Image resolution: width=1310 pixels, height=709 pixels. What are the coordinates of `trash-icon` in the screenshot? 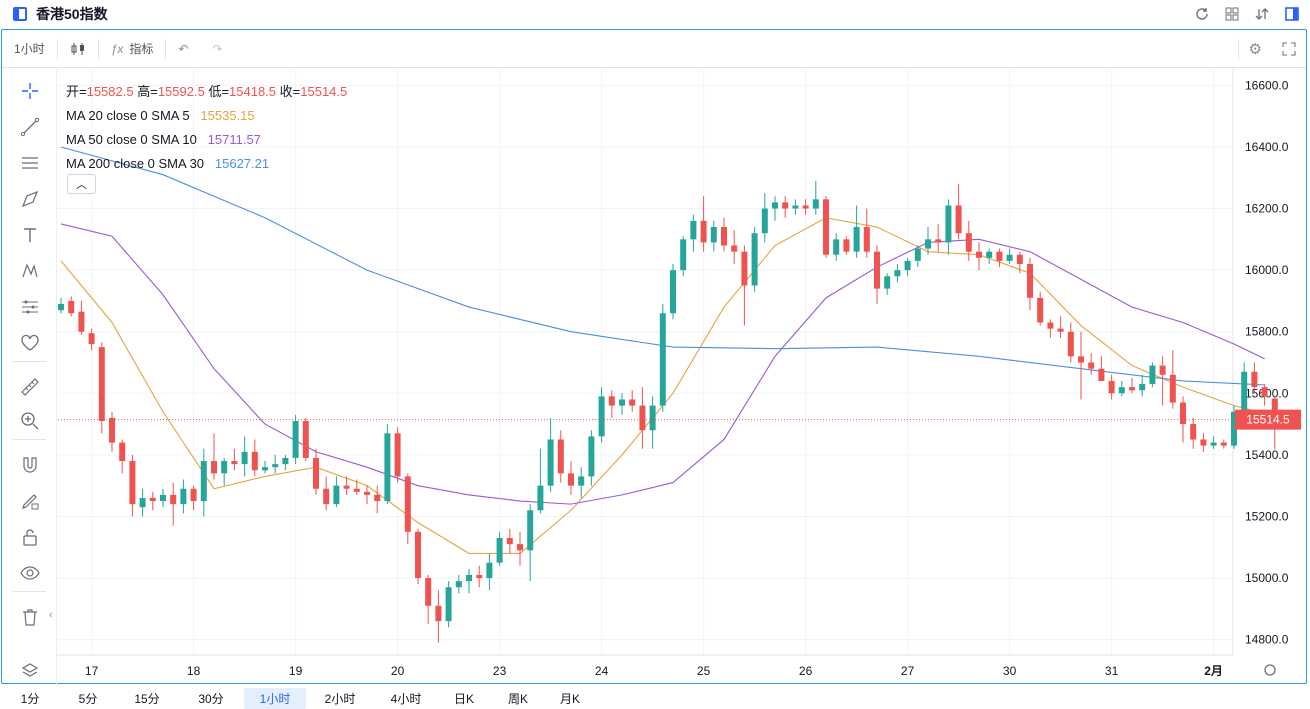 It's located at (30, 617).